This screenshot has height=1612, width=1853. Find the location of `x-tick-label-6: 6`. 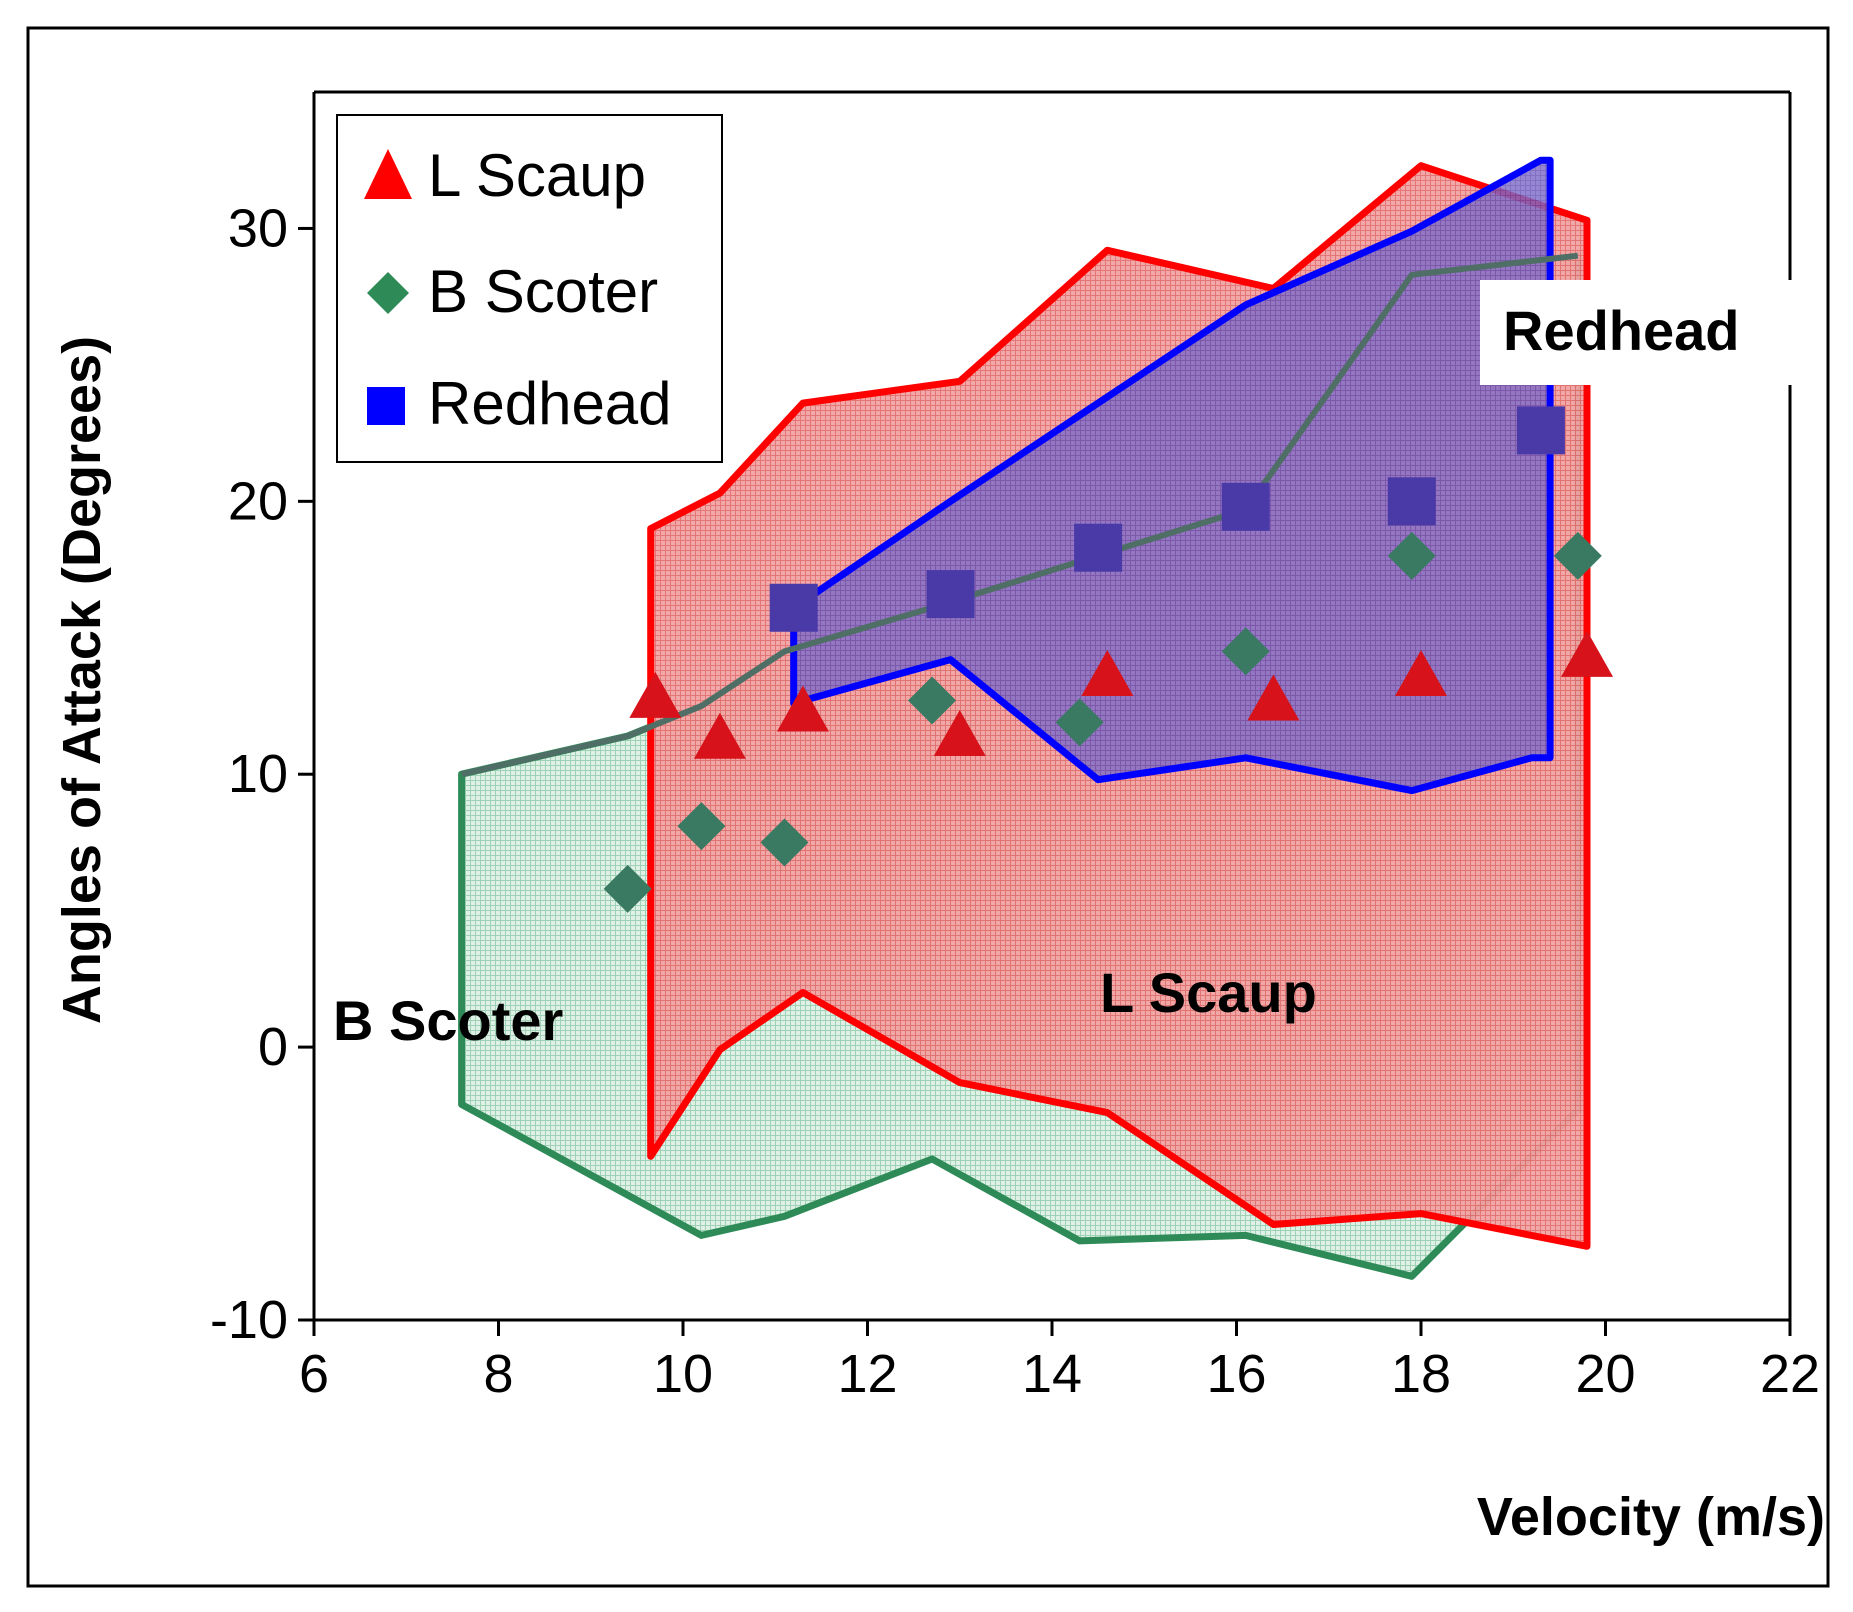

x-tick-label-6: 6 is located at coordinates (314, 1374).